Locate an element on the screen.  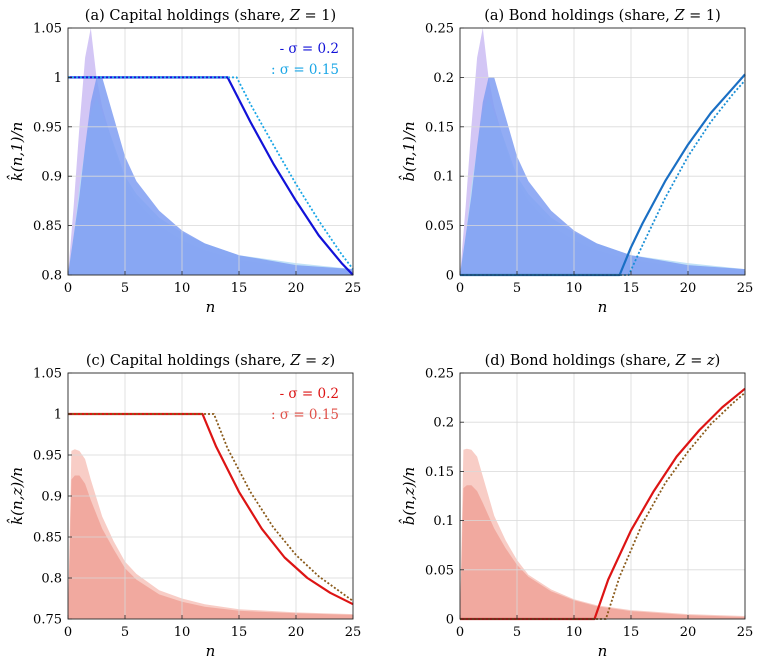
chart-title: (a) Capital holdings (share, Z = 1) is located at coordinates (210, 16).